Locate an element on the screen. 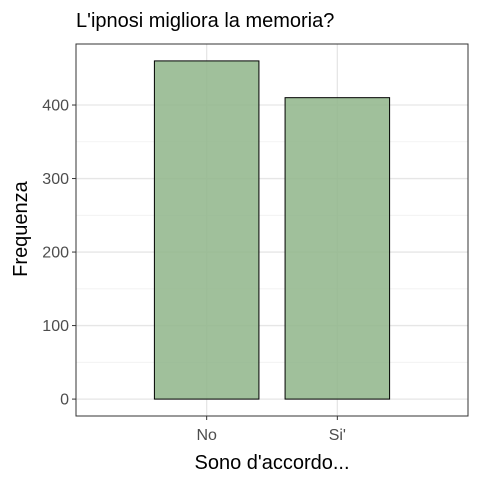 This screenshot has width=480, height=480. y-axis: 0 100 200 300 400 is located at coordinates (59, 253).